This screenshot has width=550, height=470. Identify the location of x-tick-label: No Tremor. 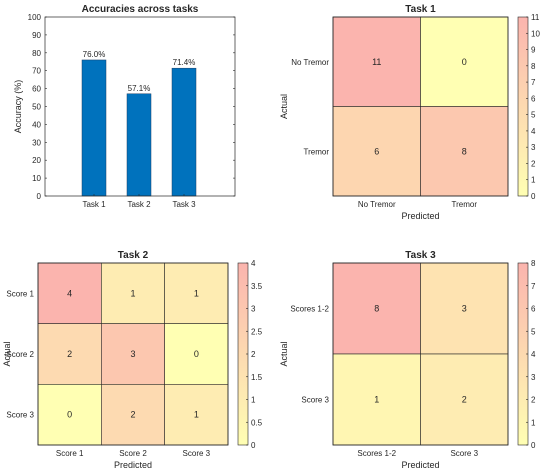
(377, 204).